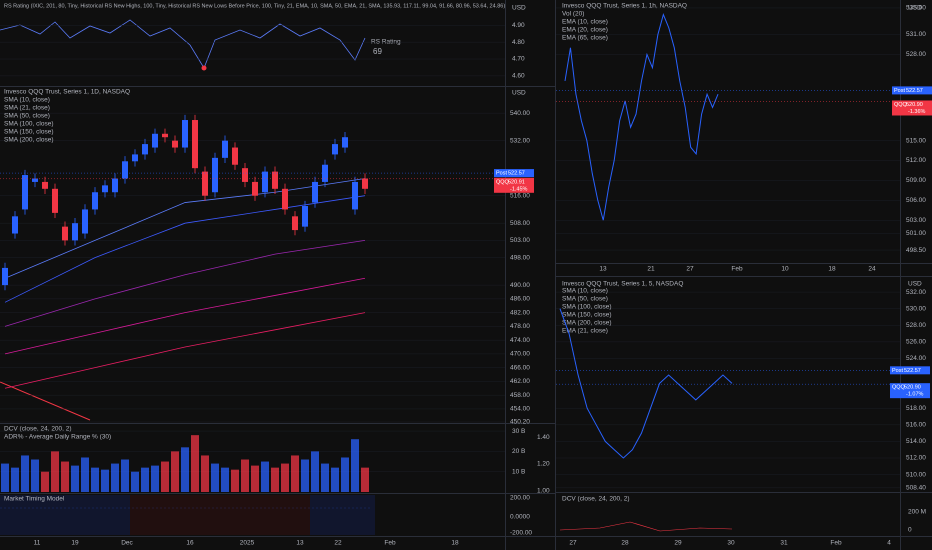 The height and width of the screenshot is (550, 932). Describe the element at coordinates (573, 14) in the screenshot. I see `indicator-label: Vol (20)` at that location.